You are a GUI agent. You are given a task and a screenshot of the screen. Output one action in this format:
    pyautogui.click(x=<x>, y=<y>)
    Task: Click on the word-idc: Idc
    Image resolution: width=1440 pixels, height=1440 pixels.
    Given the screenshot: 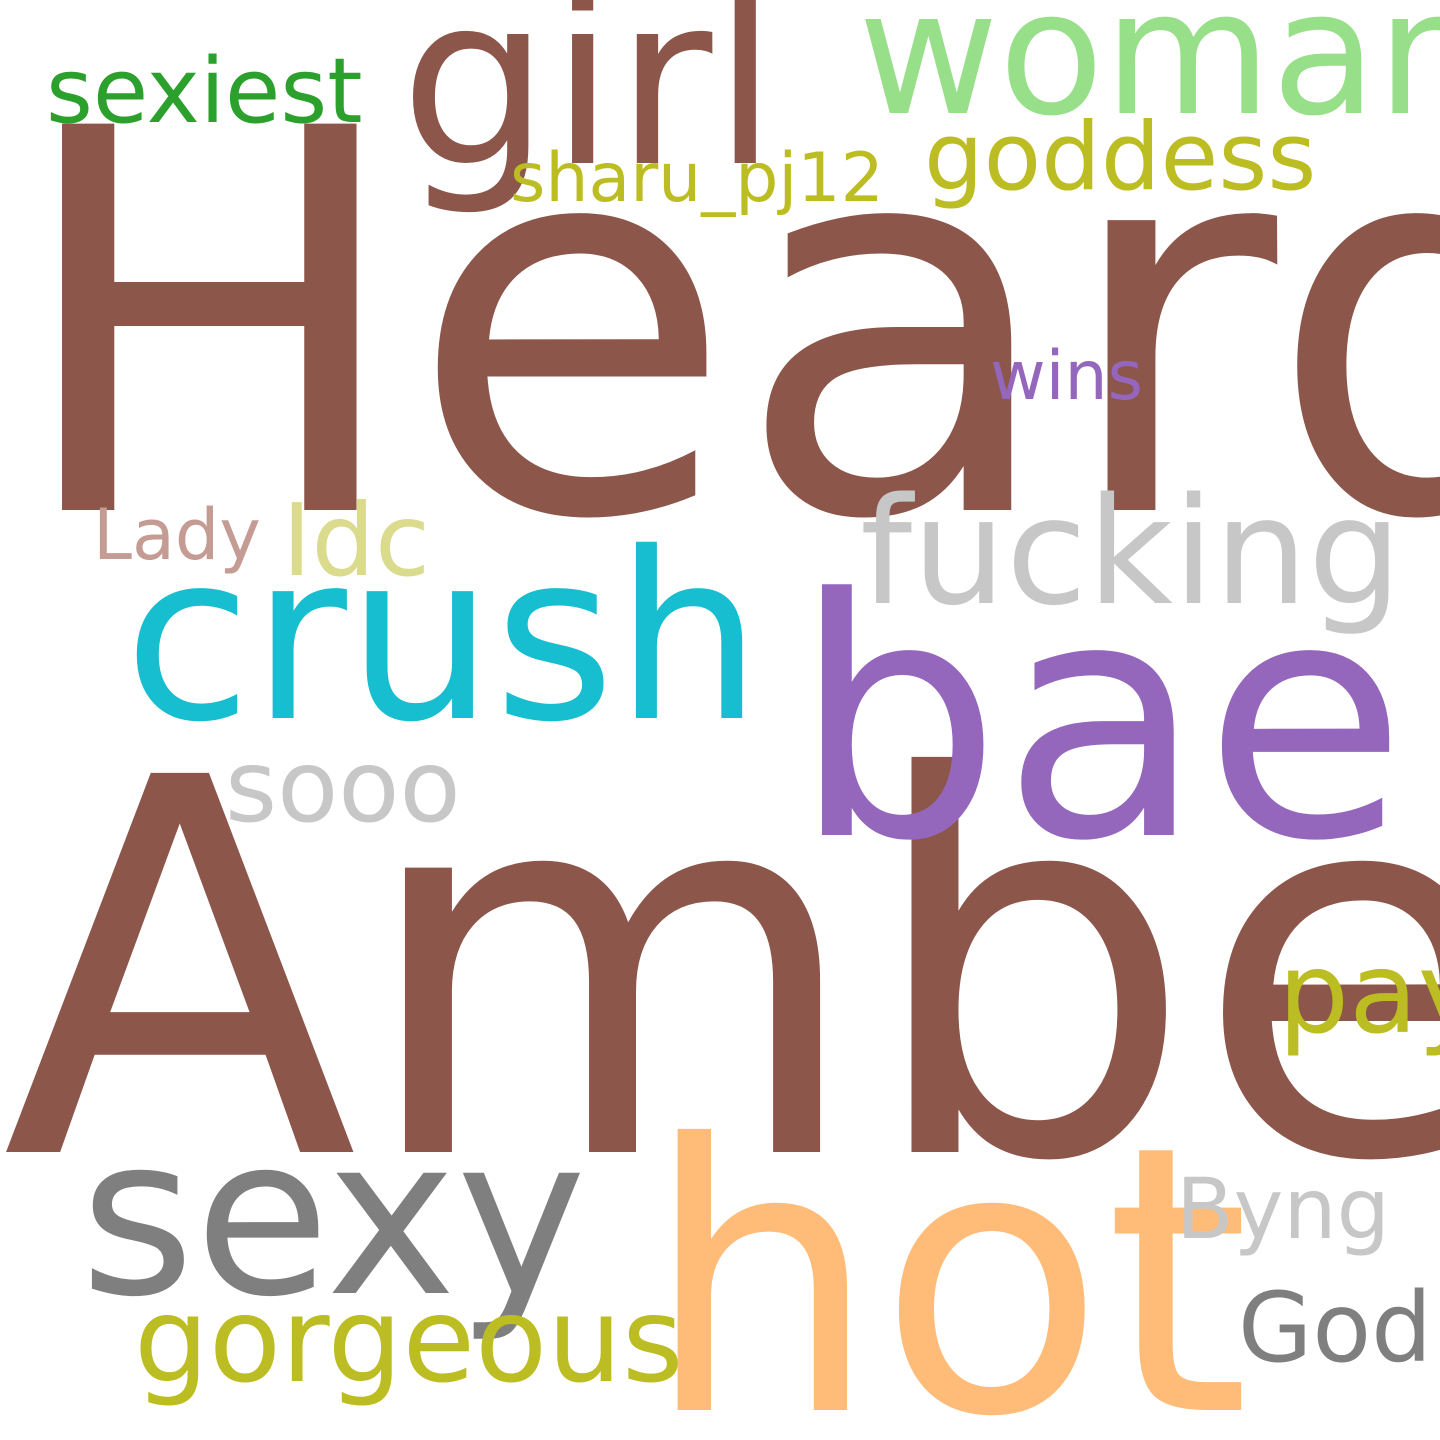 What is the action you would take?
    pyautogui.click(x=356, y=540)
    